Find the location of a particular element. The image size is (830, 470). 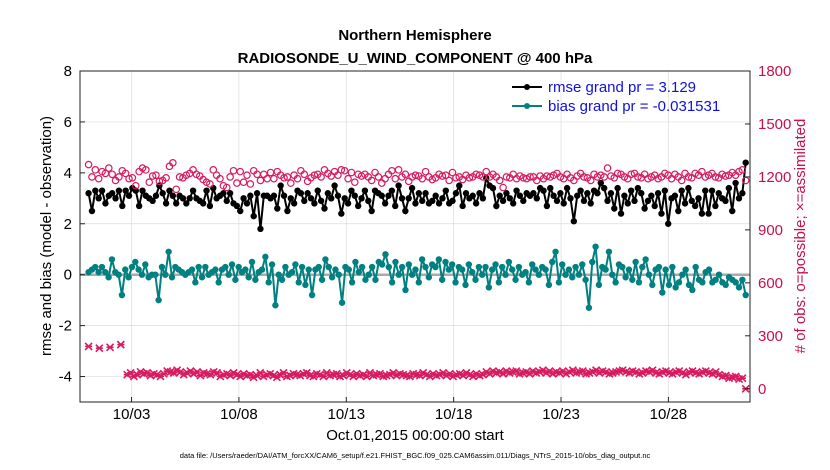

y-tick-label: 6 is located at coordinates (68, 122).